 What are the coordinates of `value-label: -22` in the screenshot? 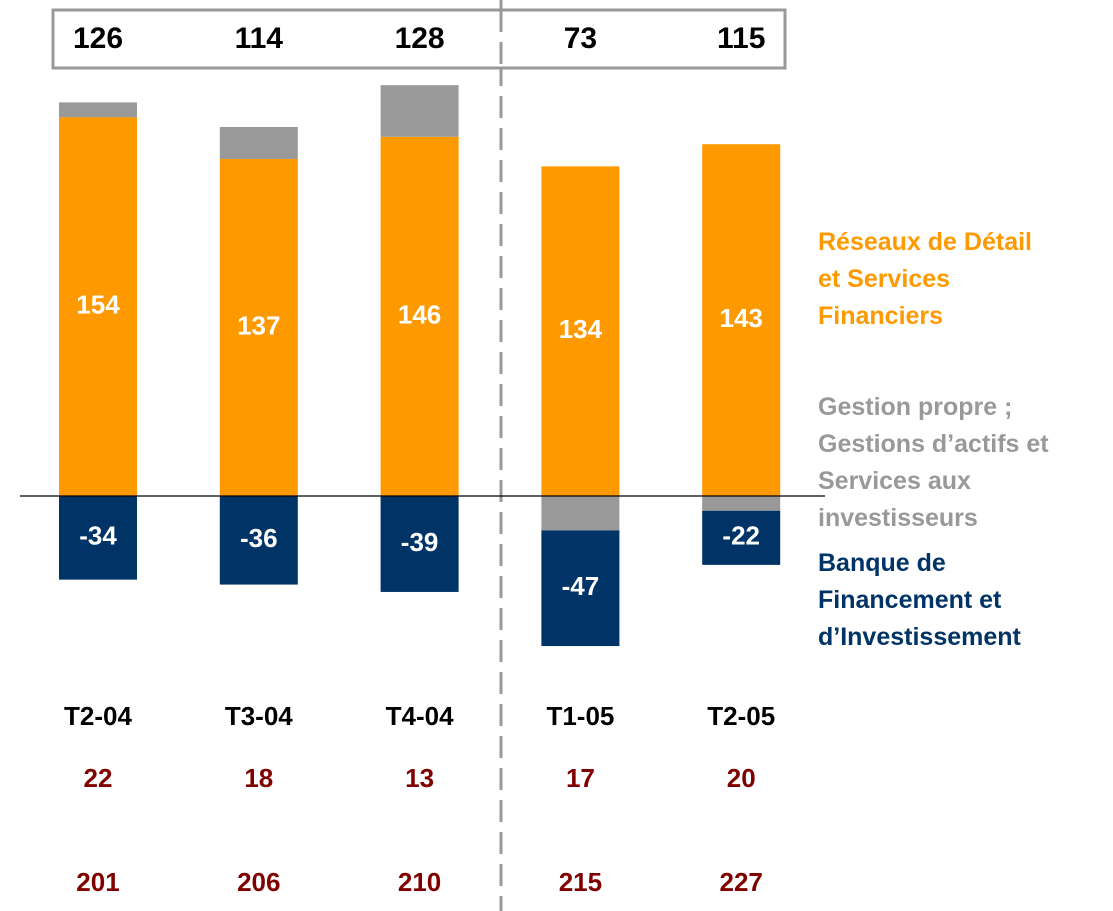 It's located at (741, 536).